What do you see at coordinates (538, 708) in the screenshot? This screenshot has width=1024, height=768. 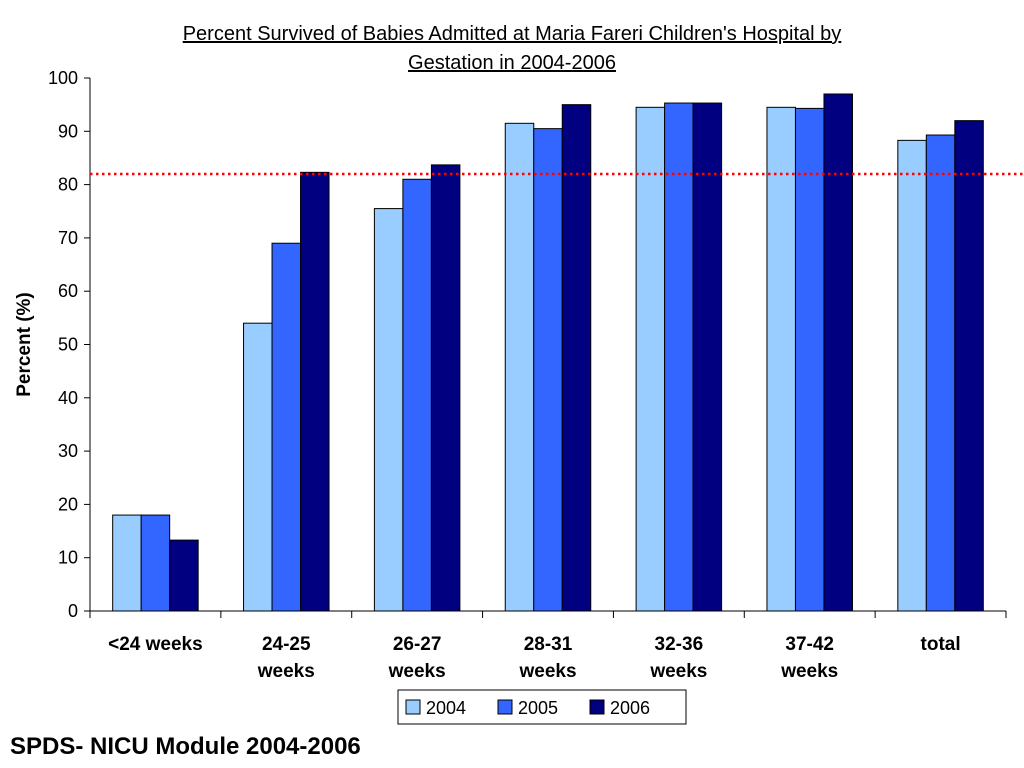 I see `legend-label-2005: 2005` at bounding box center [538, 708].